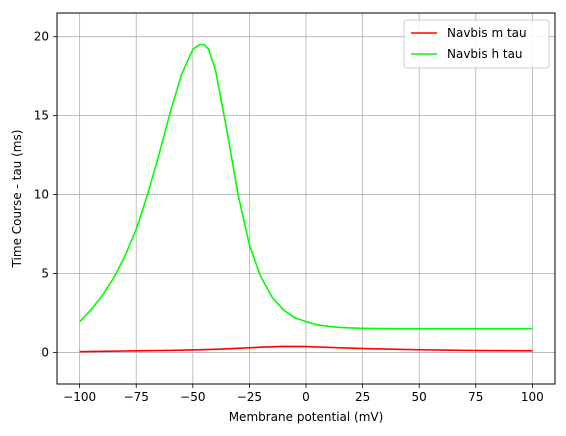 The image size is (566, 436). What do you see at coordinates (41, 195) in the screenshot?
I see `y-tick-label: 10` at bounding box center [41, 195].